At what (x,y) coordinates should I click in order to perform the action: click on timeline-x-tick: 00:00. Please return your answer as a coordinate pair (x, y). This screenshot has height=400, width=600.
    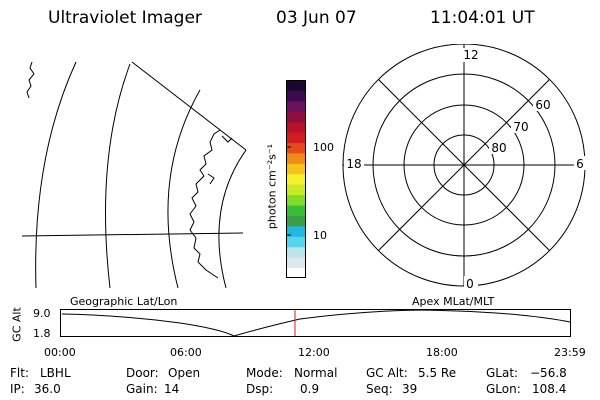
    Looking at the image, I should click on (60, 352).